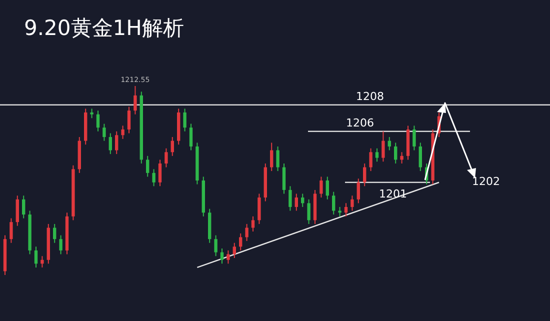  I want to click on annotation: 1206, so click(360, 123).